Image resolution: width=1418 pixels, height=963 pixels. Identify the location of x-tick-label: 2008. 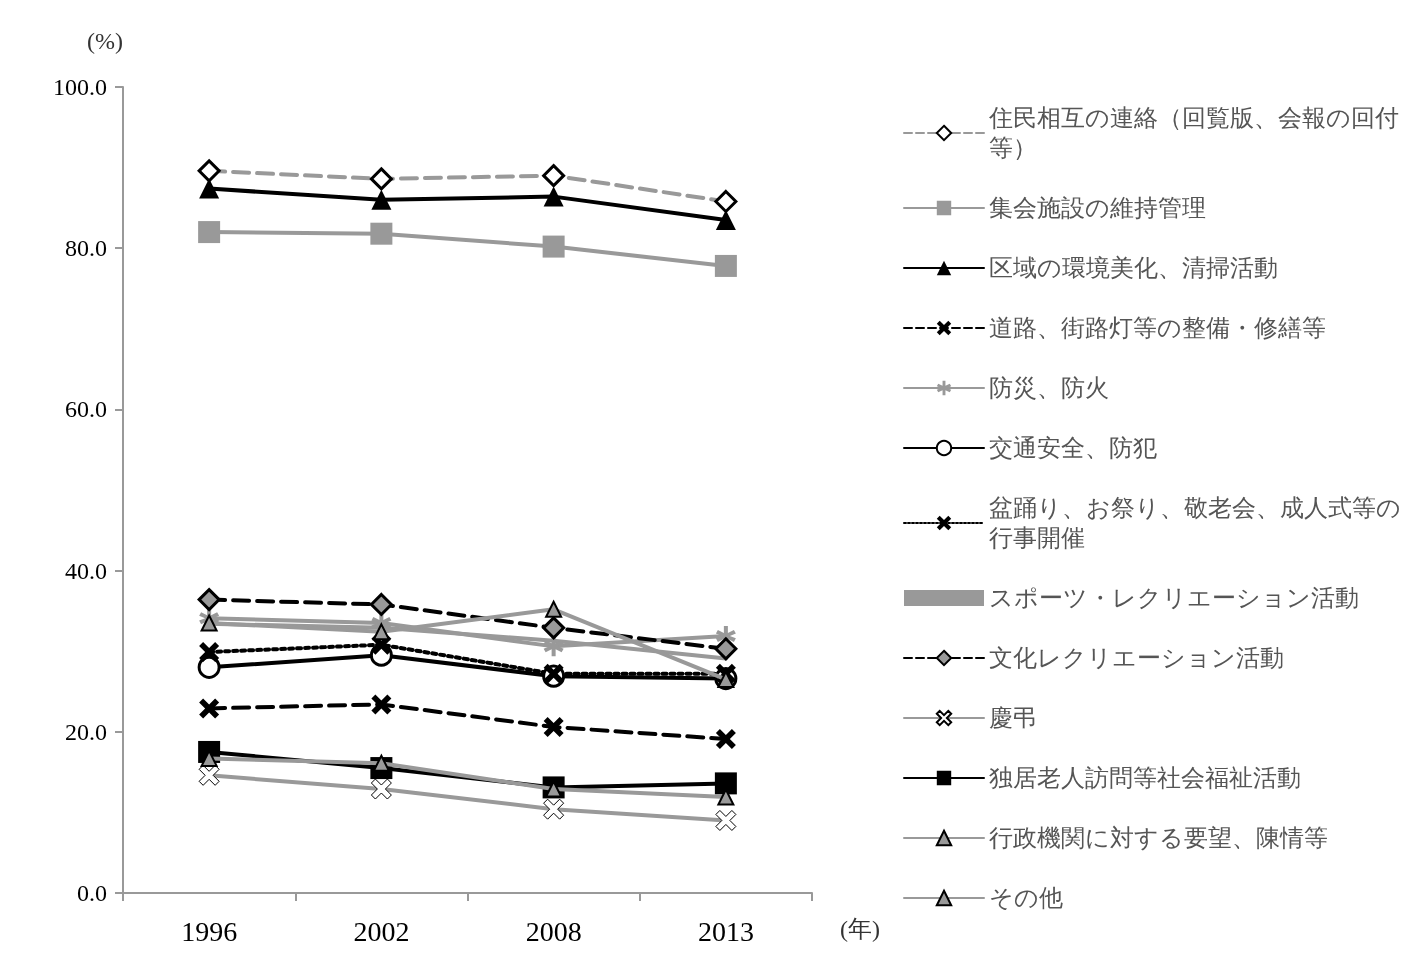
(553, 931).